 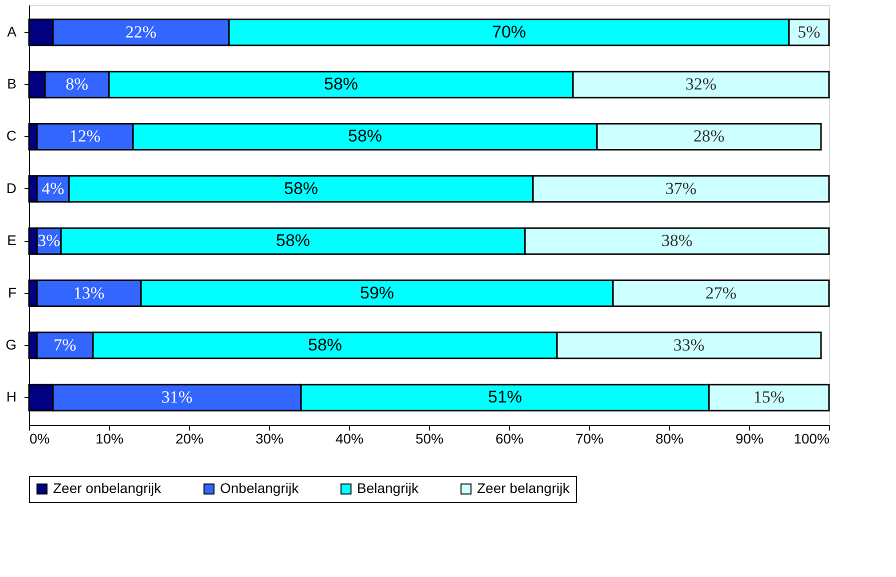 What do you see at coordinates (11, 344) in the screenshot?
I see `y-tick-label: G` at bounding box center [11, 344].